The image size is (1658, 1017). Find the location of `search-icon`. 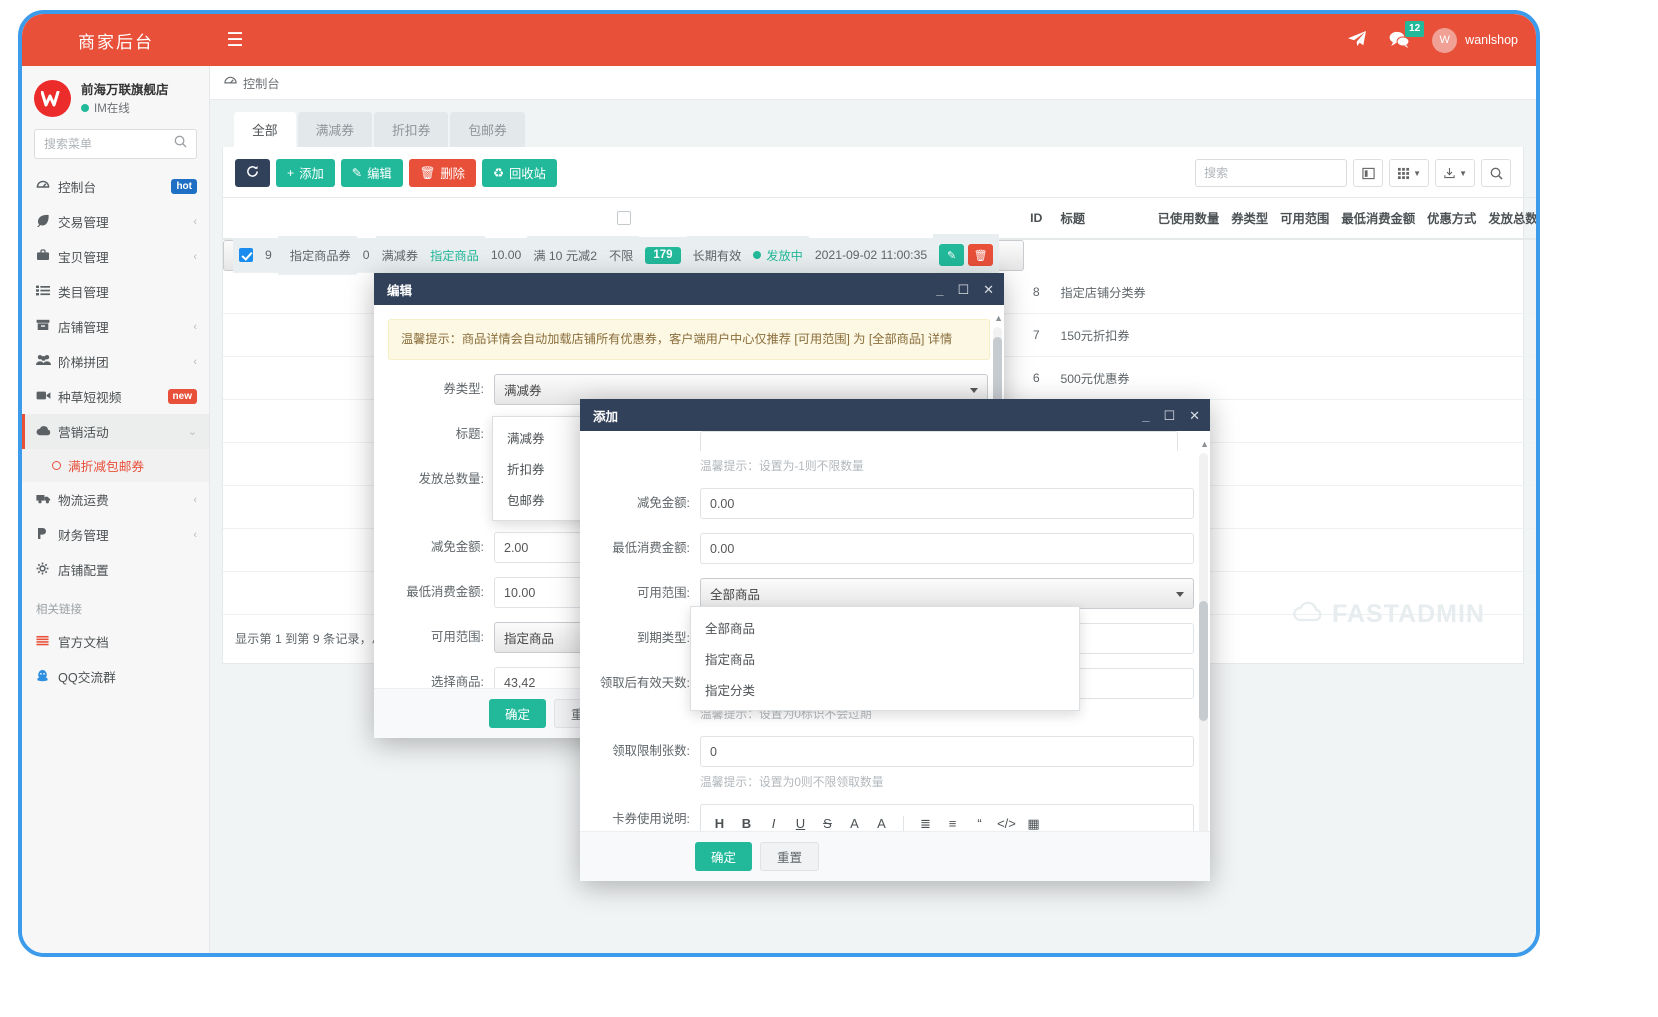

search-icon is located at coordinates (1496, 173).